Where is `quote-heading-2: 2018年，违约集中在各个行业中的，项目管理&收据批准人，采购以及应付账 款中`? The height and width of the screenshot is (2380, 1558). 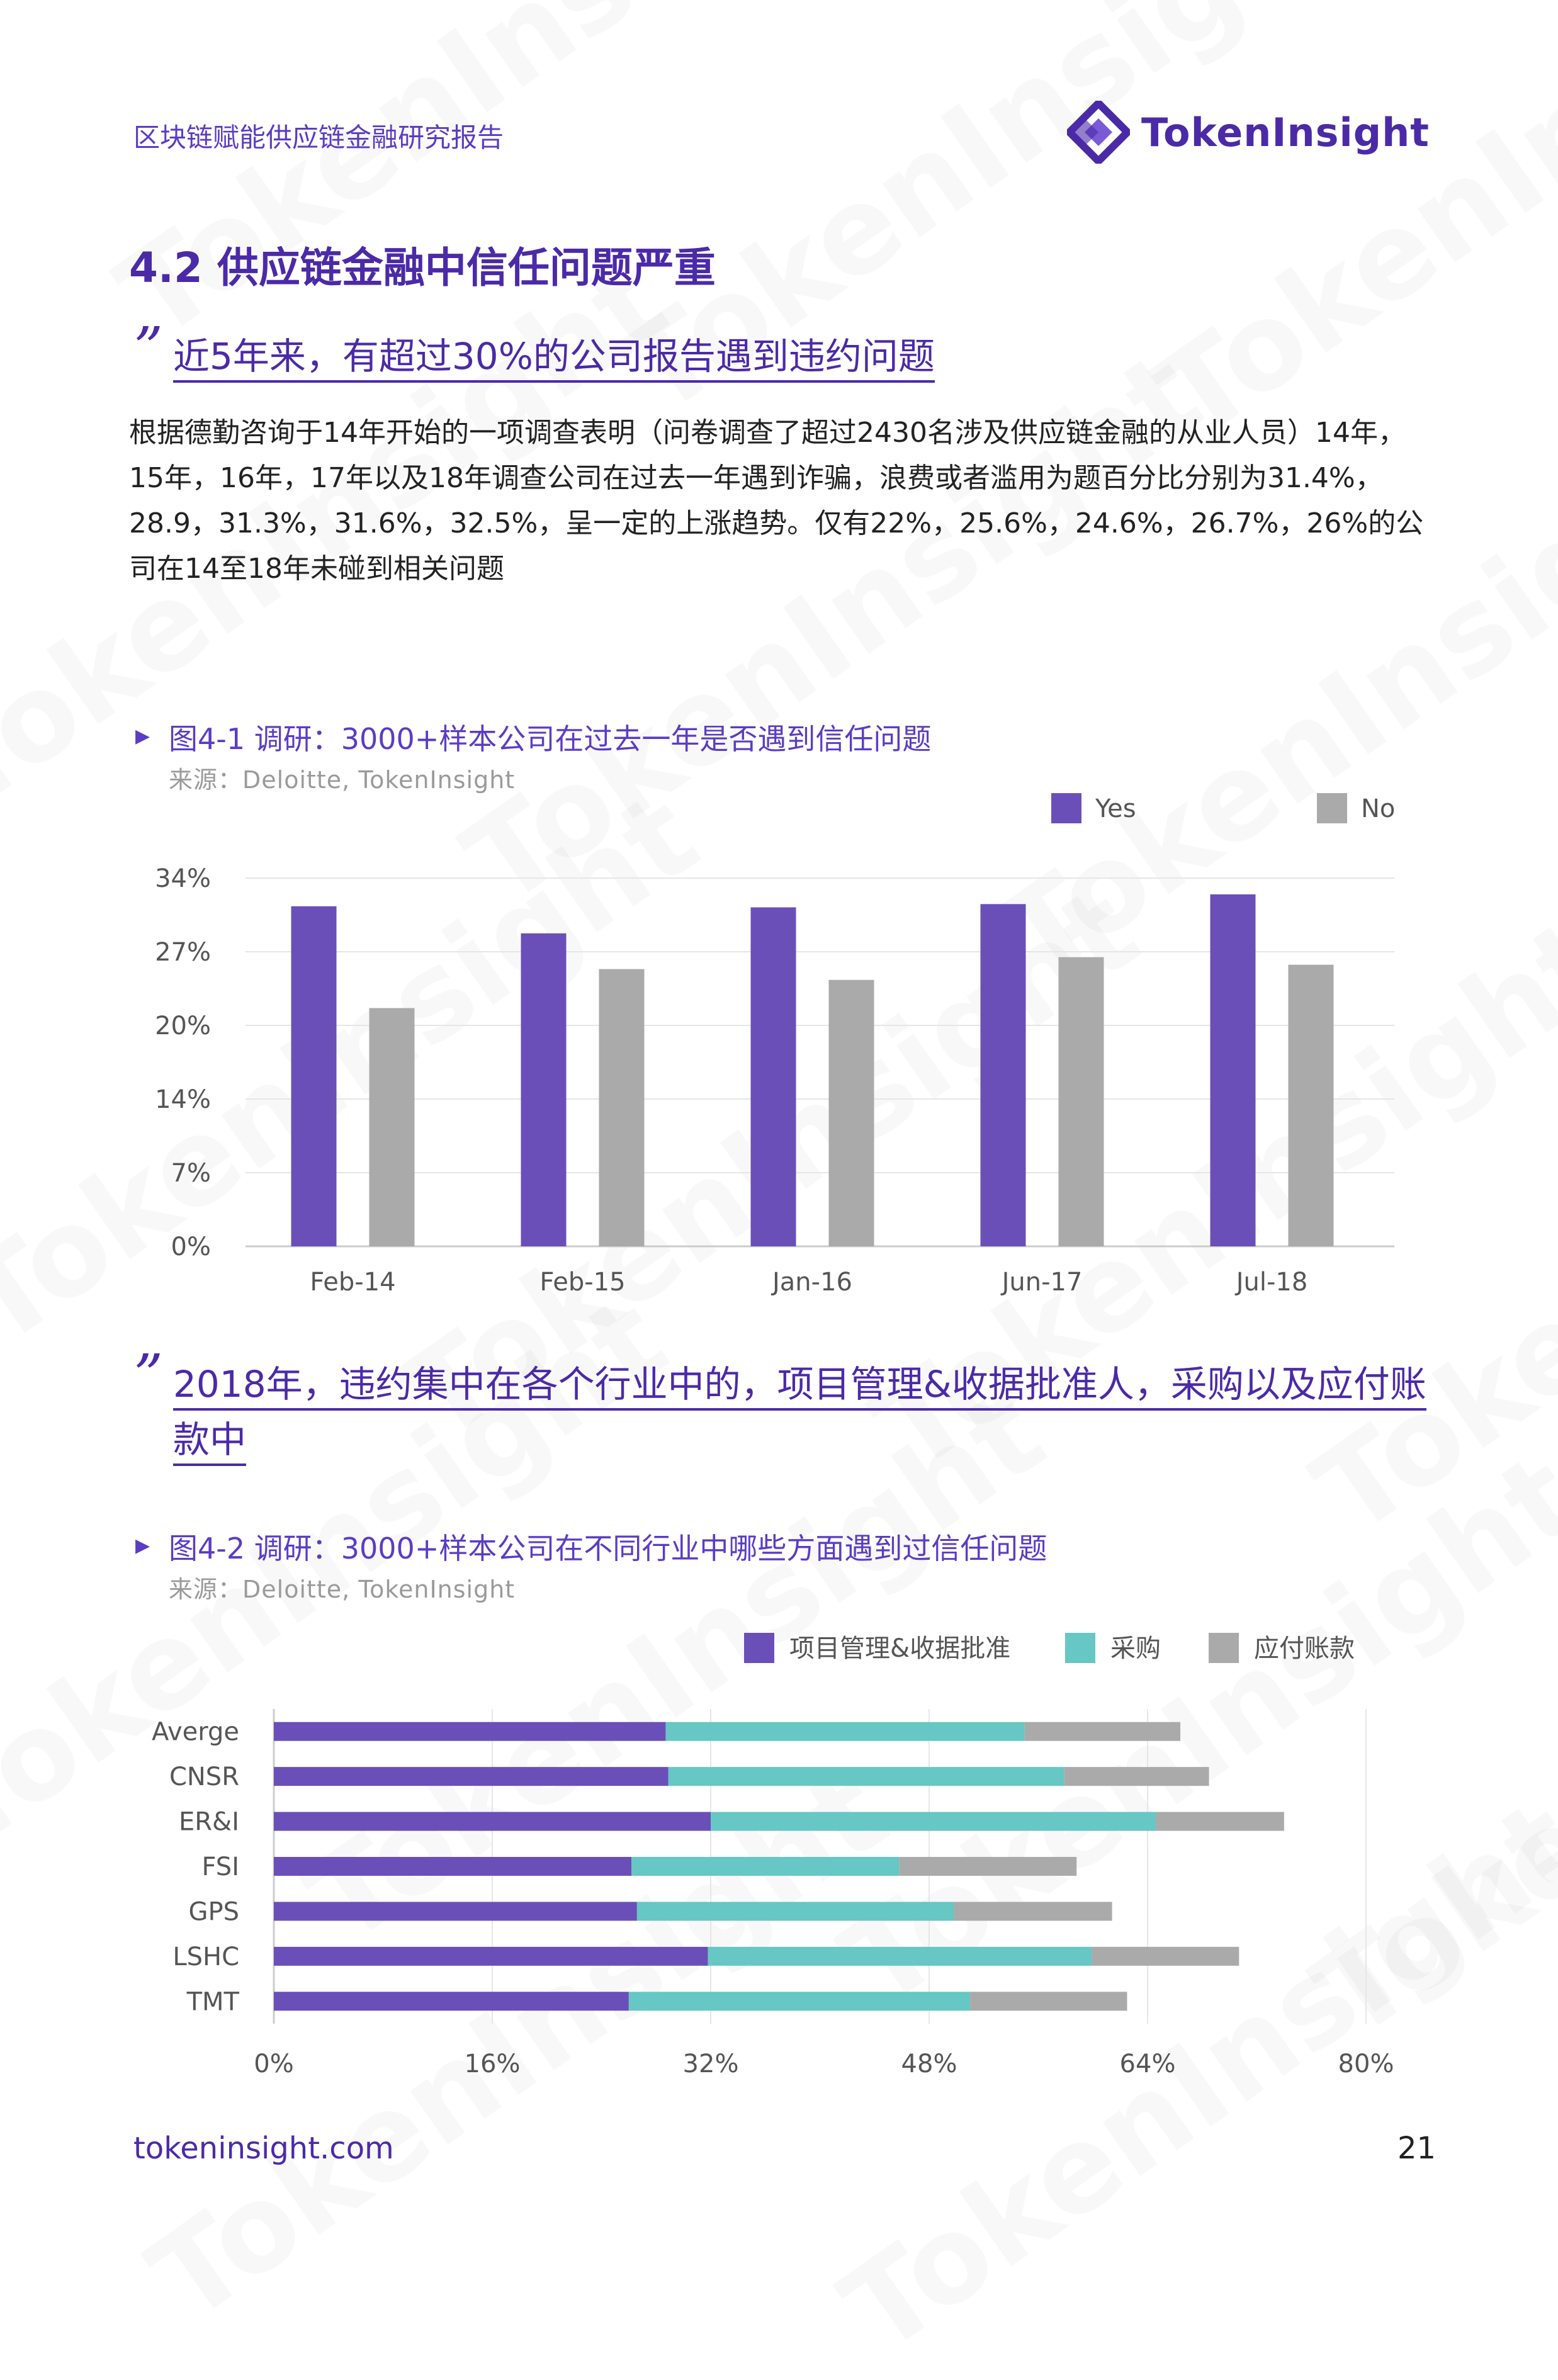
quote-heading-2: 2018年，违约集中在各个行业中的，项目管理&收据批准人，采购以及应付账 款中 is located at coordinates (799, 1411).